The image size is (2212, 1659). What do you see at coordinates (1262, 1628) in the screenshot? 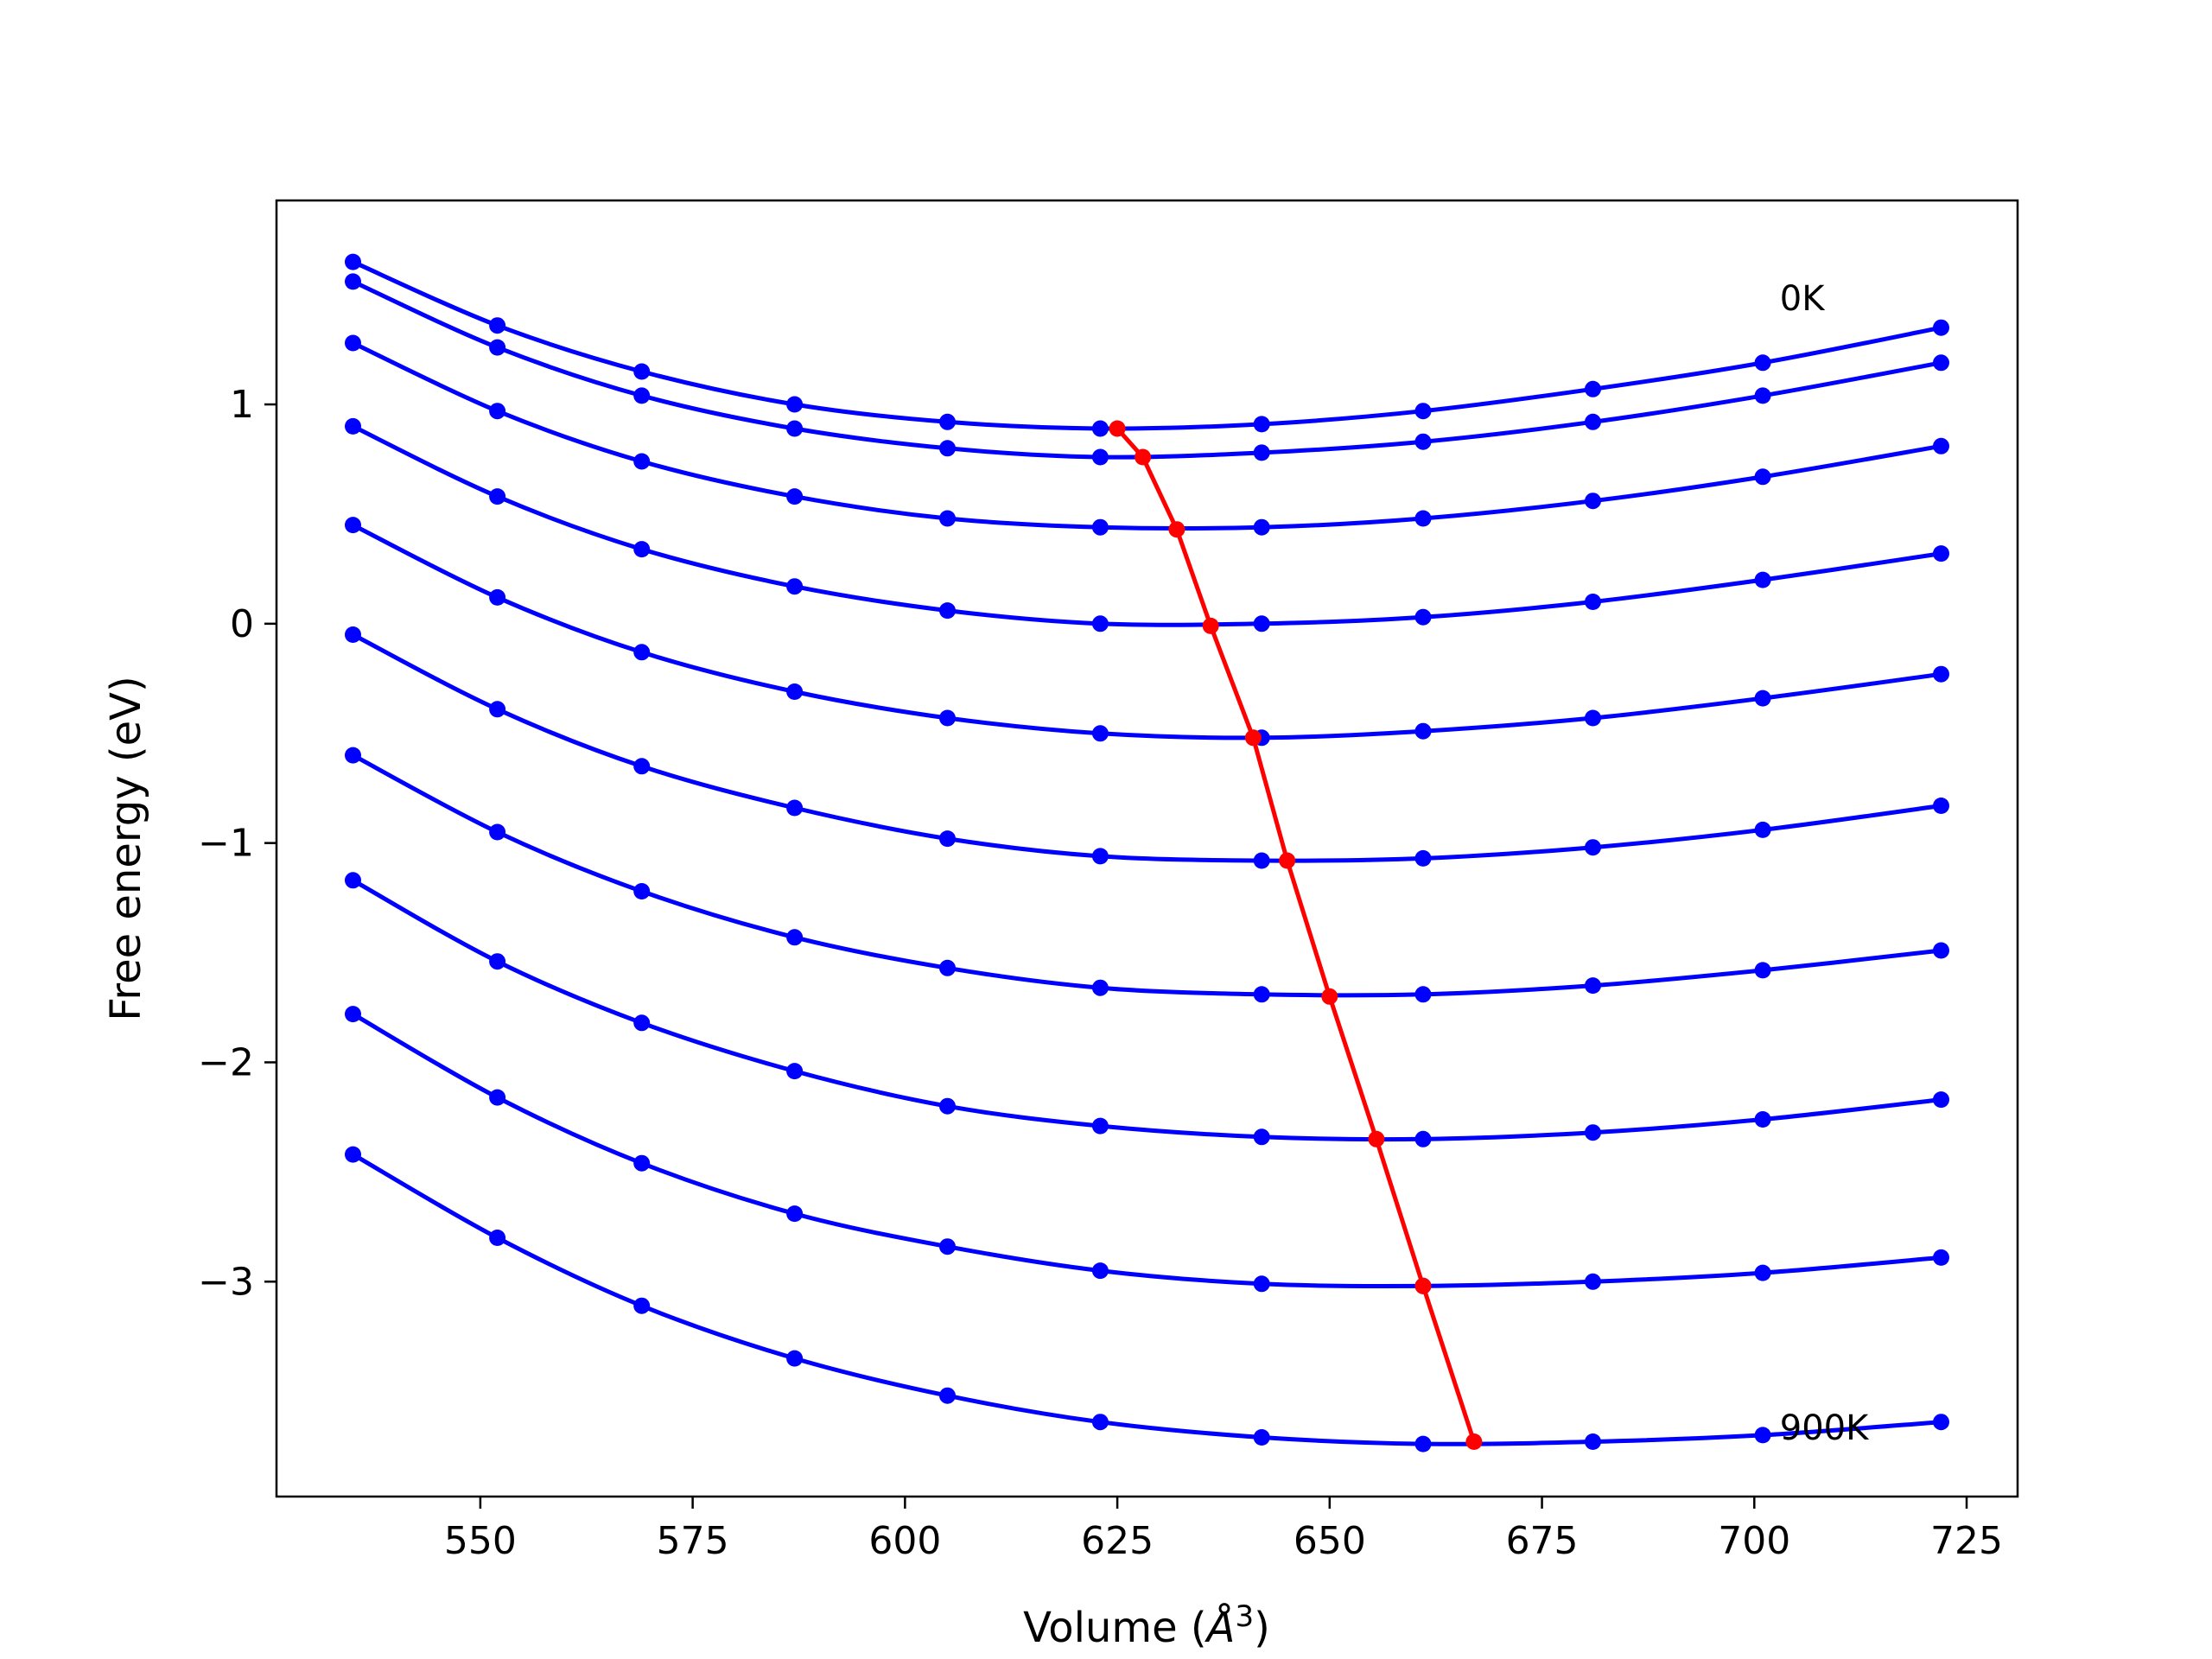
I see `x-axis-label-close: )` at bounding box center [1262, 1628].